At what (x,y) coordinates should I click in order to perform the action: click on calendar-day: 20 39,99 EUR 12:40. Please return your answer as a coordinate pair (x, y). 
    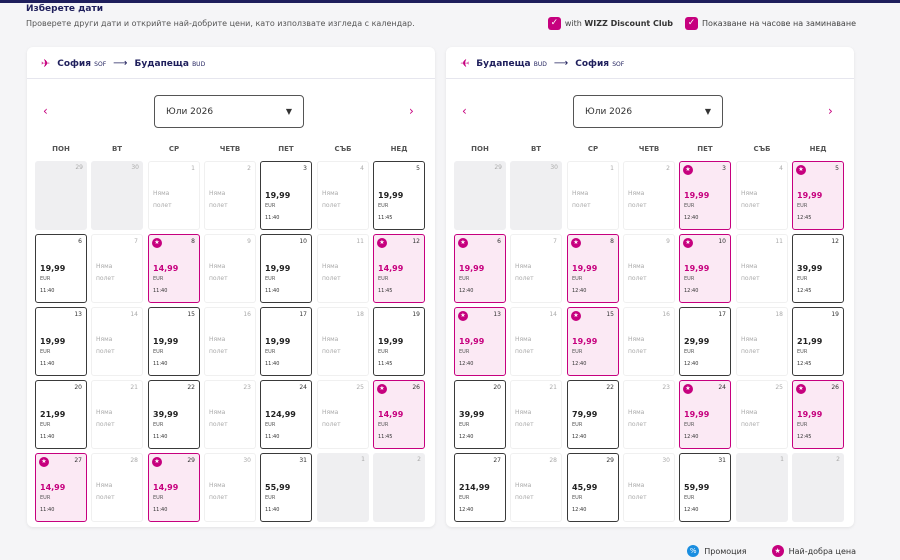
    Looking at the image, I should click on (480, 414).